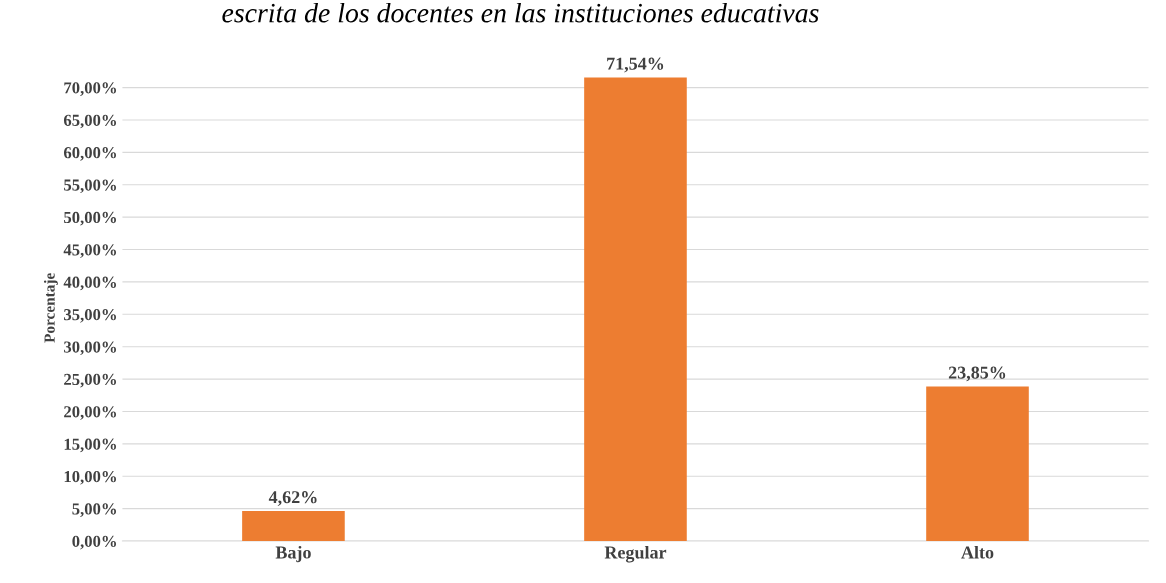  I want to click on y-tick-label: 15,00%, so click(90, 445).